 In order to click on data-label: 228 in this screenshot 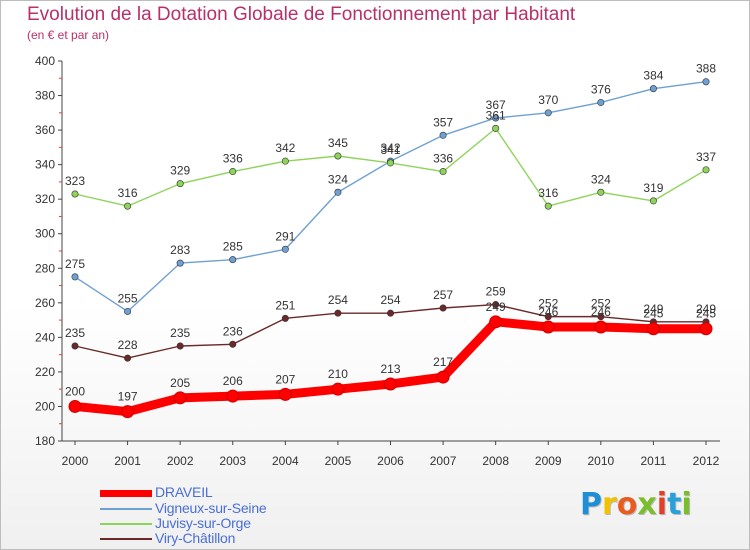, I will do `click(128, 345)`.